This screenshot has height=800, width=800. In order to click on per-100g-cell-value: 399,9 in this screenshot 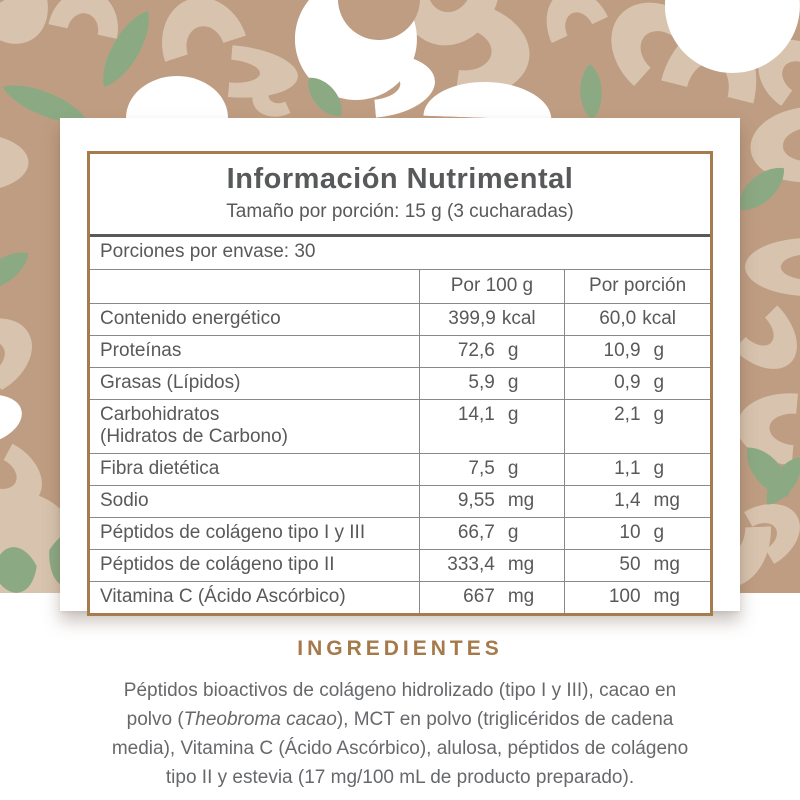, I will do `click(472, 318)`.